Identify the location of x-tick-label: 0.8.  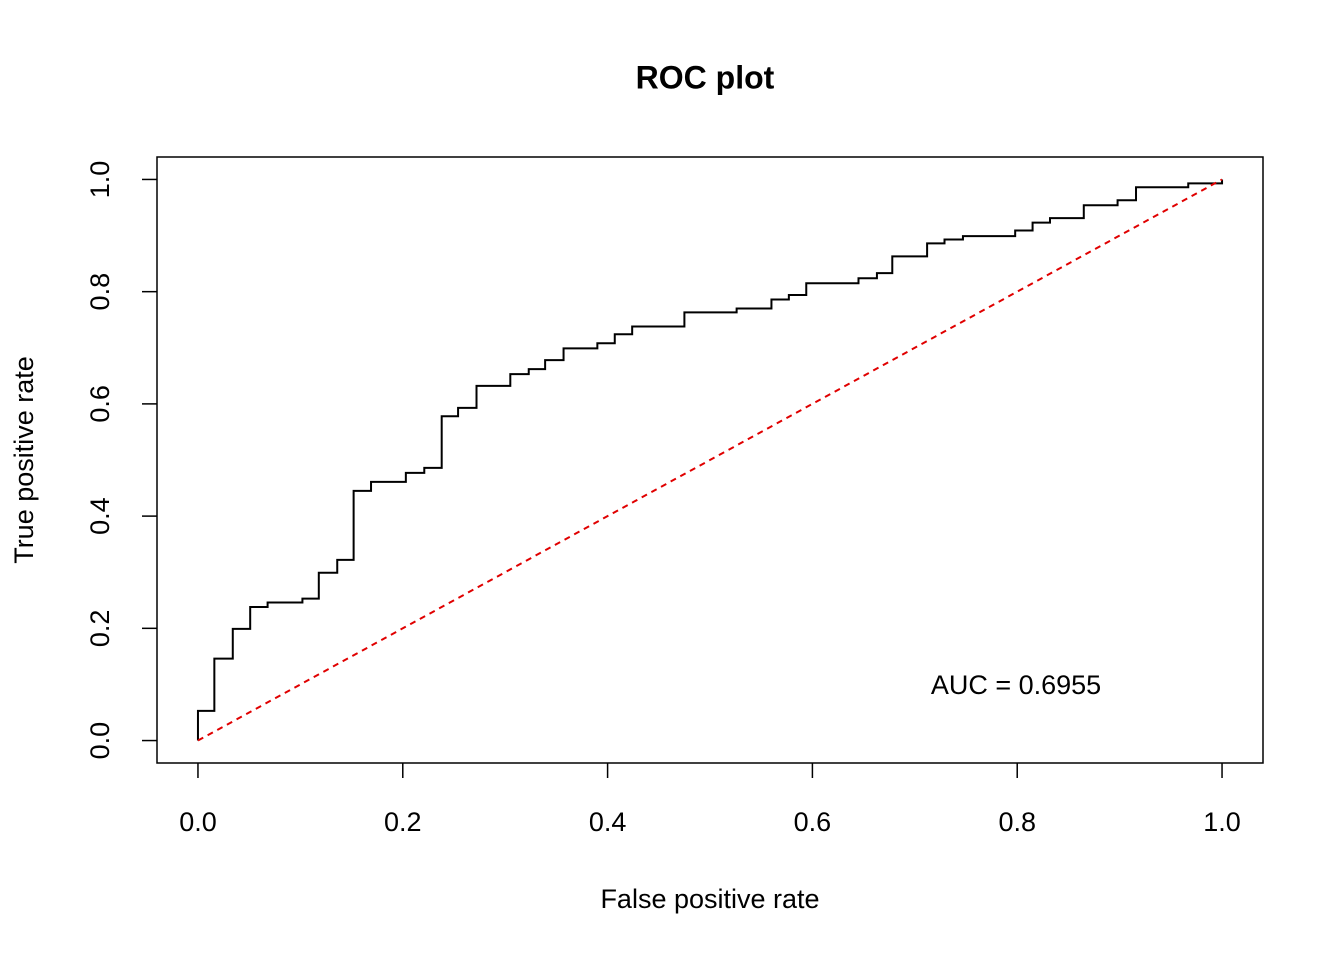
(1017, 822).